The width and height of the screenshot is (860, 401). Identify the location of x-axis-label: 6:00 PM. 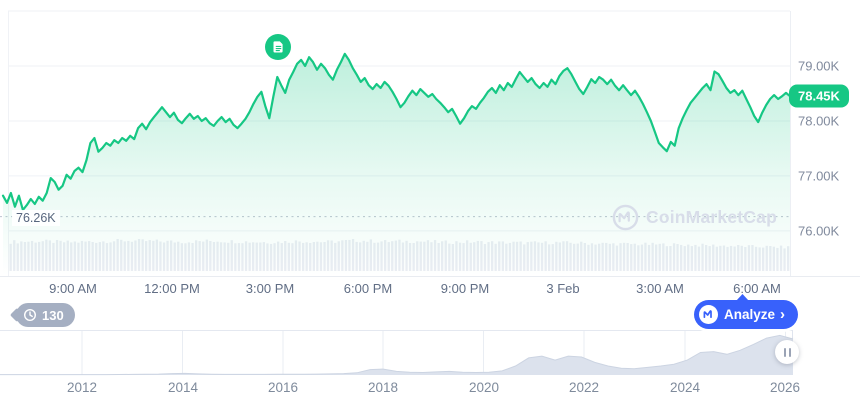
(368, 288).